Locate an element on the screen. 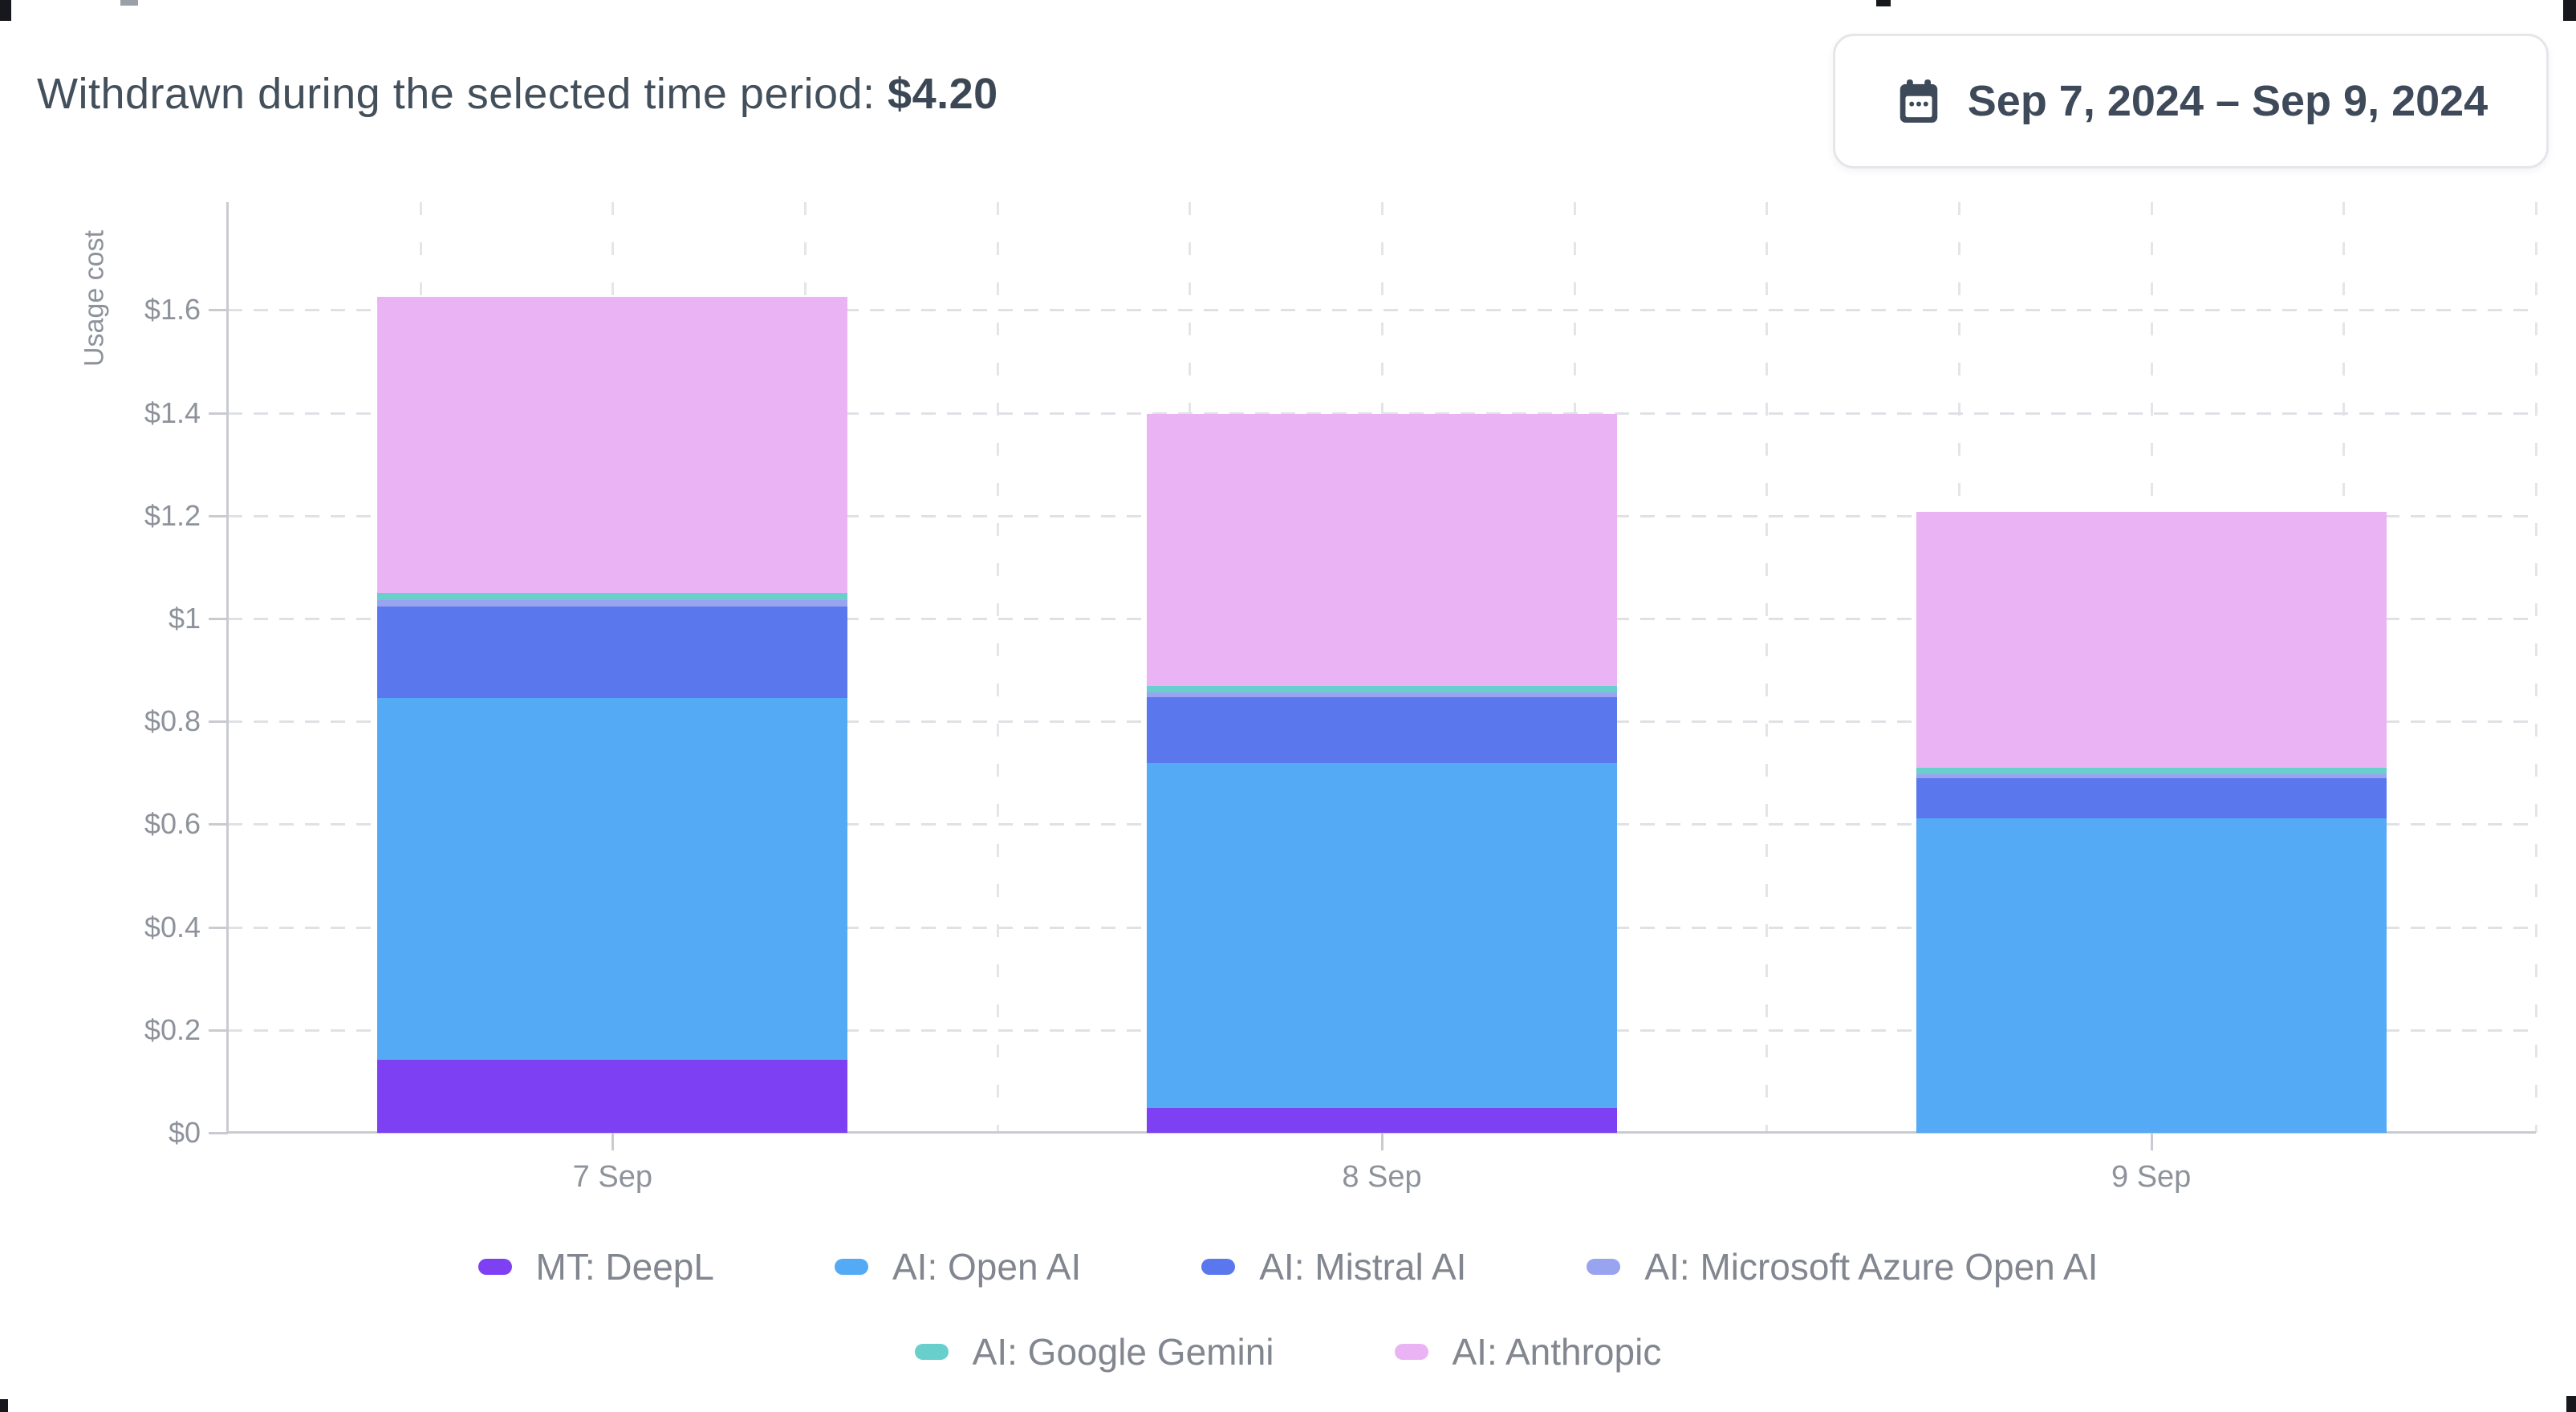  y-tick-label: $1.4 is located at coordinates (173, 412).